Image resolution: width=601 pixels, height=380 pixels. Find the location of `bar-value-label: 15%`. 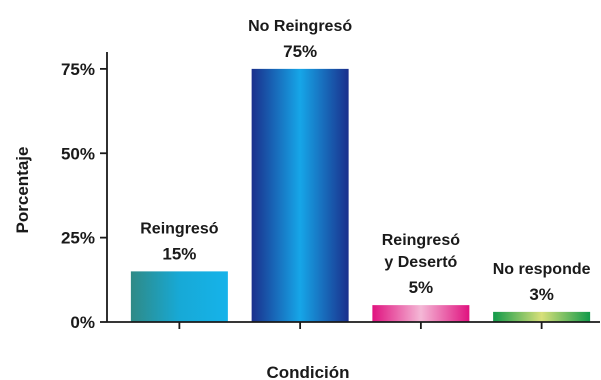

bar-value-label: 15% is located at coordinates (179, 253).